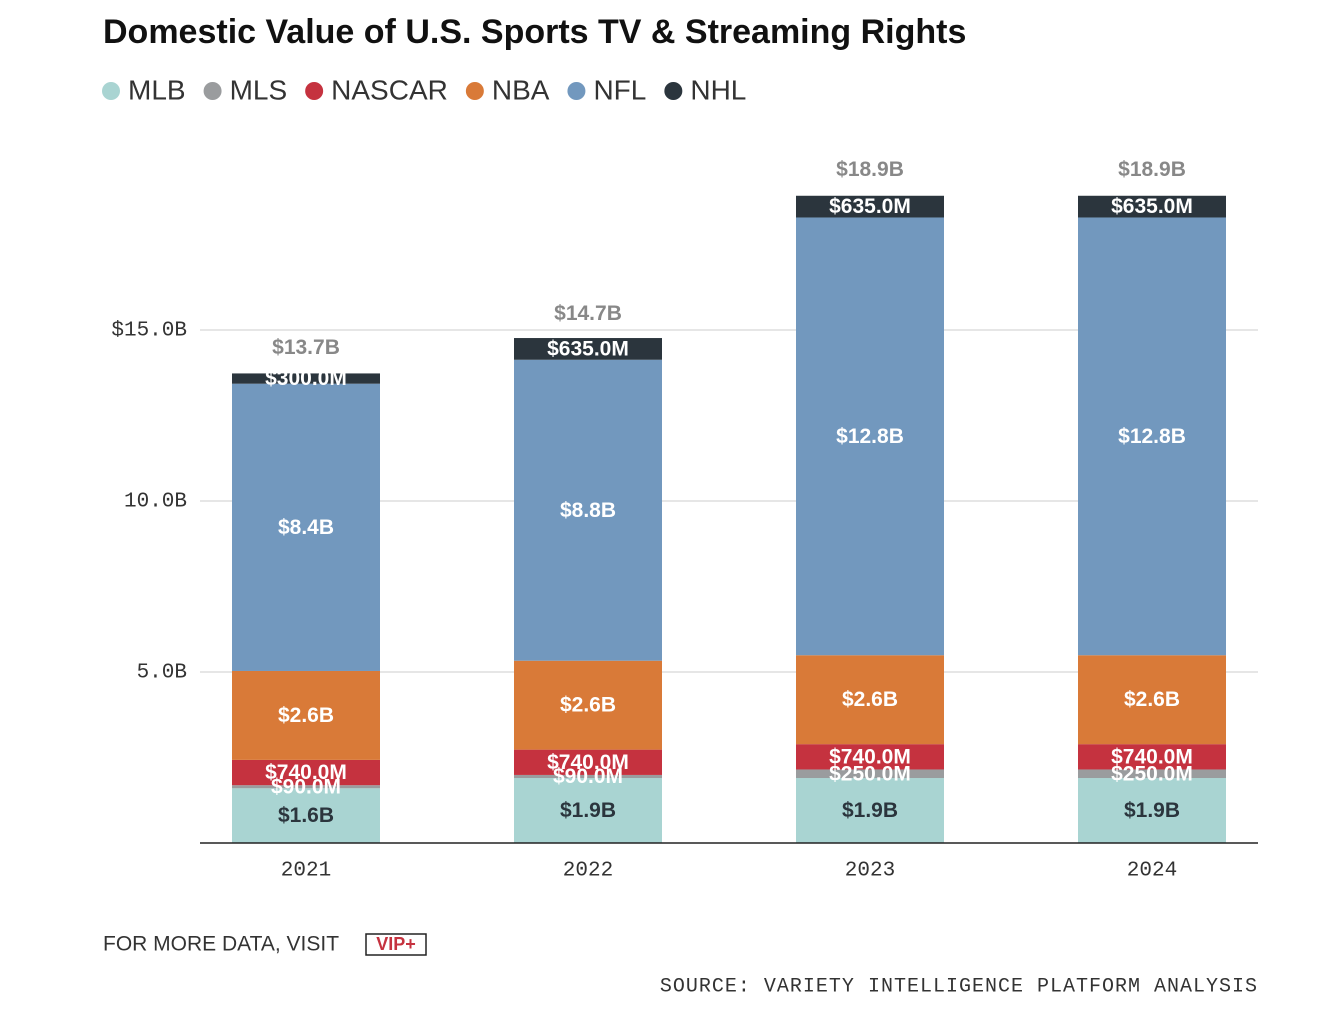  What do you see at coordinates (259, 89) in the screenshot?
I see `legend-label: MLS` at bounding box center [259, 89].